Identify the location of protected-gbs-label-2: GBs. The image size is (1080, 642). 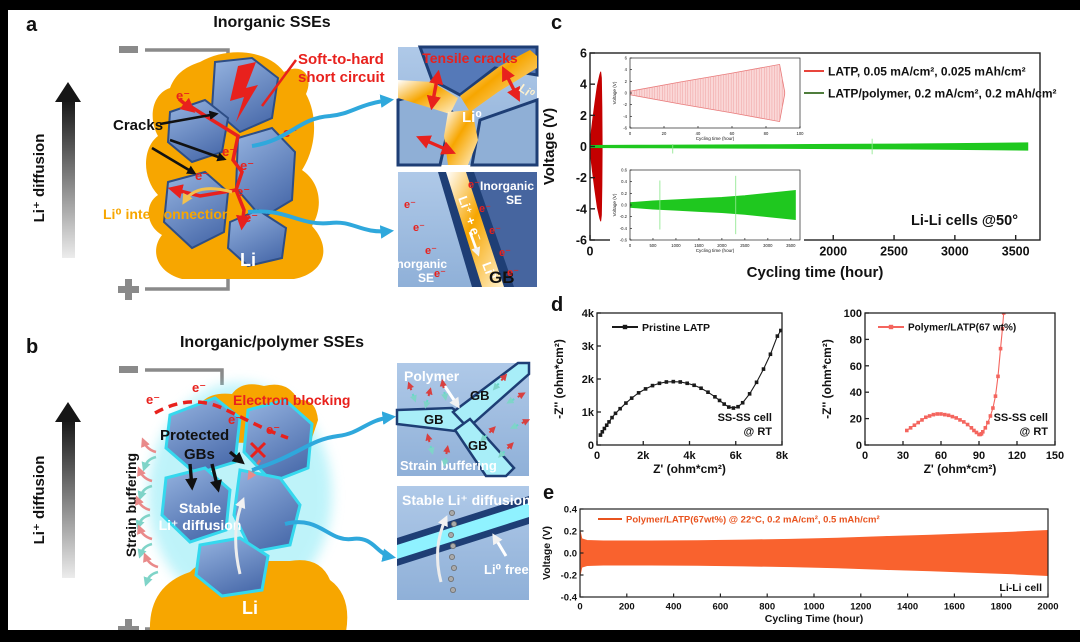
(199, 454).